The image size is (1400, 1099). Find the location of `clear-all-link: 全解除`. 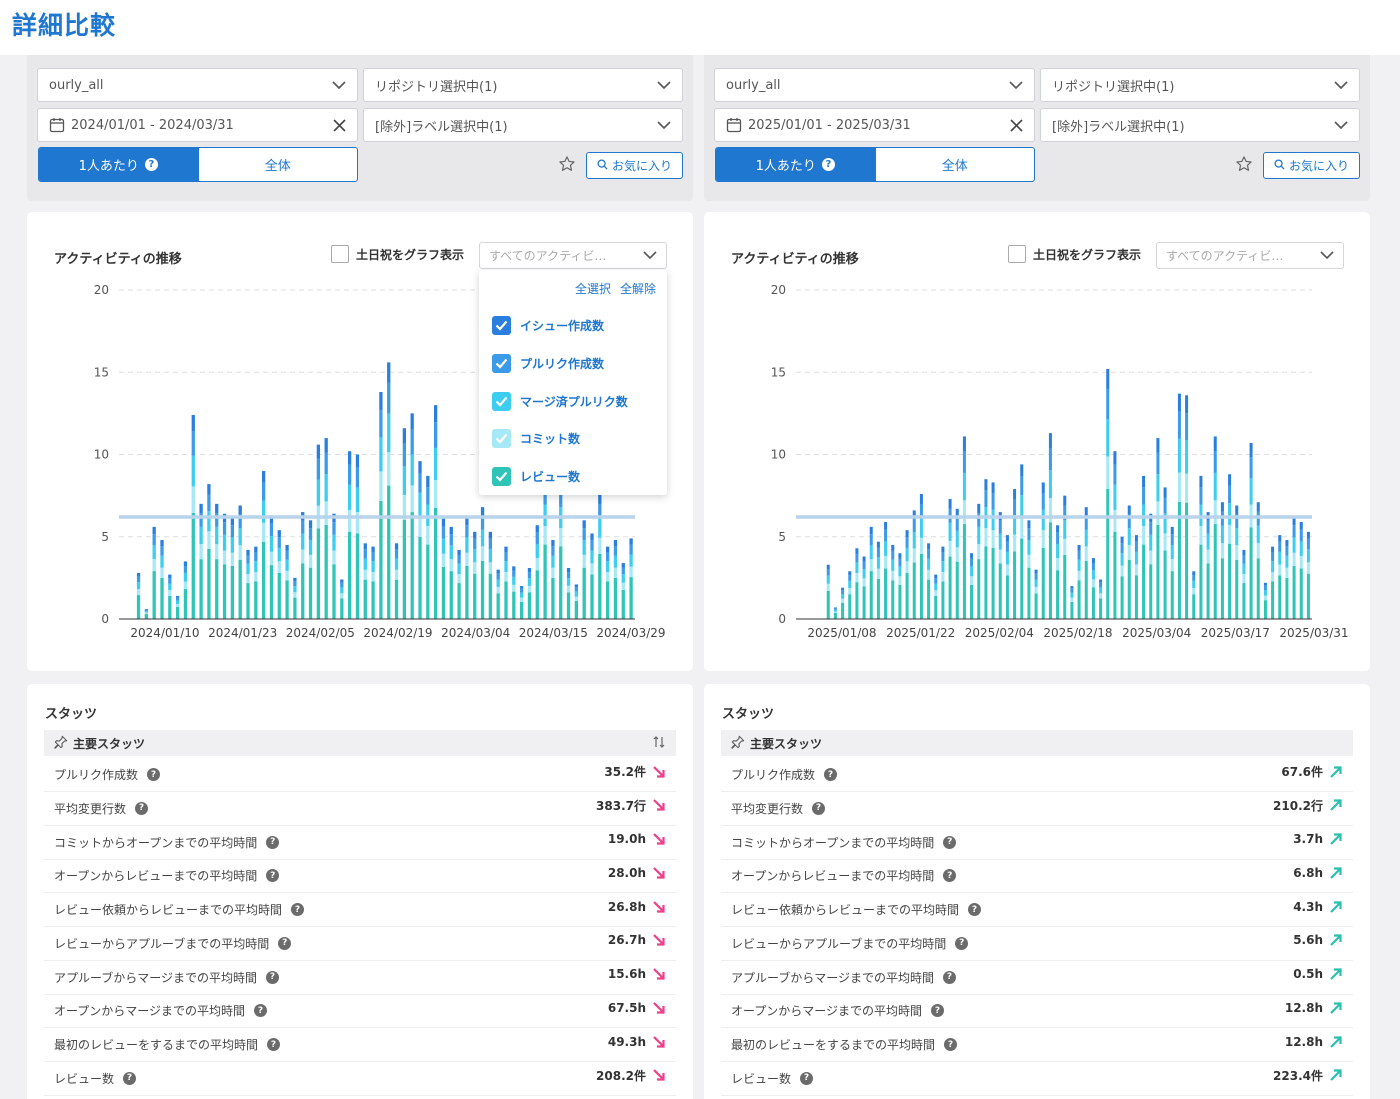

clear-all-link: 全解除 is located at coordinates (637, 289).